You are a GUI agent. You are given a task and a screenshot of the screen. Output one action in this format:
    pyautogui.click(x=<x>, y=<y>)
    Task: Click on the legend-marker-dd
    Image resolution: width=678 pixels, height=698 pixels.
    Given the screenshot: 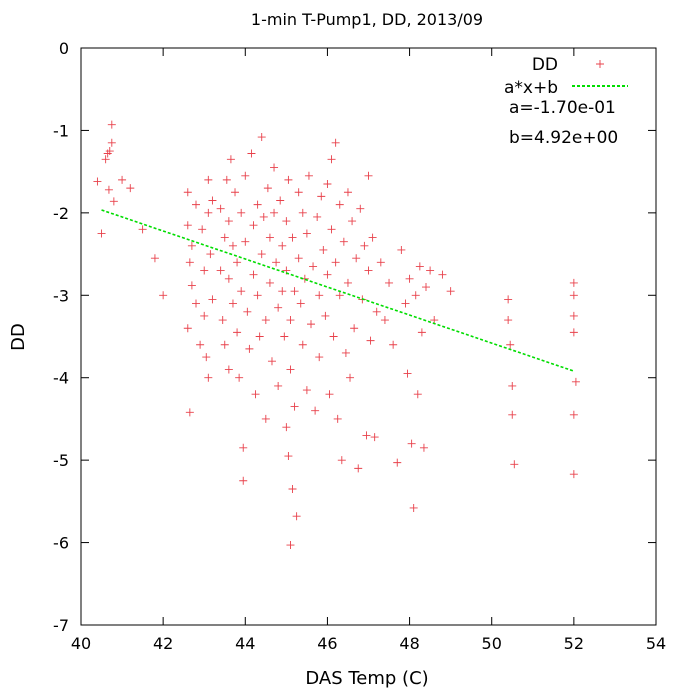 What is the action you would take?
    pyautogui.click(x=600, y=64)
    